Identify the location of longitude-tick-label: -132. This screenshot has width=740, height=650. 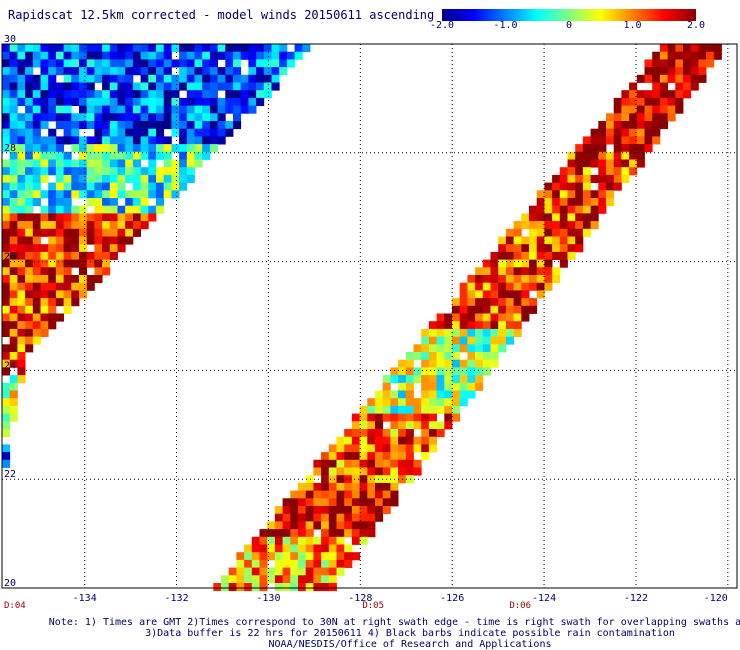
(177, 598).